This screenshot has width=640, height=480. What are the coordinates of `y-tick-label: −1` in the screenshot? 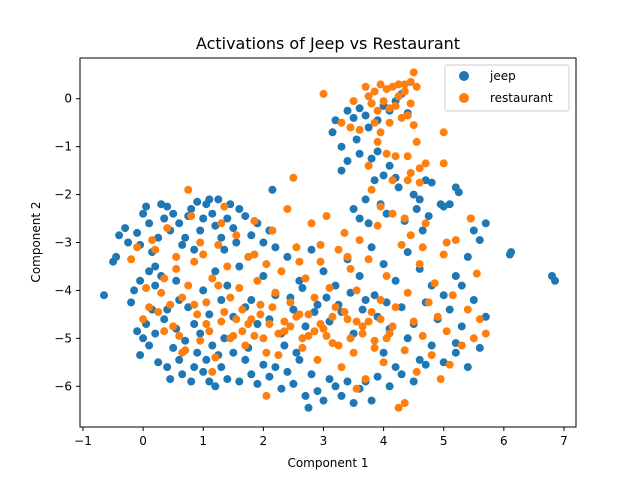 It's located at (63, 147).